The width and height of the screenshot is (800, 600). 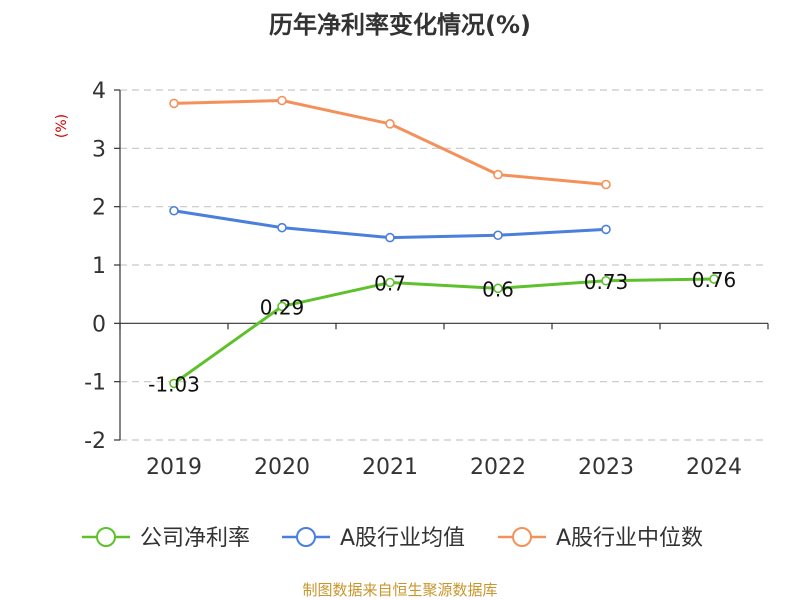 I want to click on data-label: 0.76, so click(x=714, y=280).